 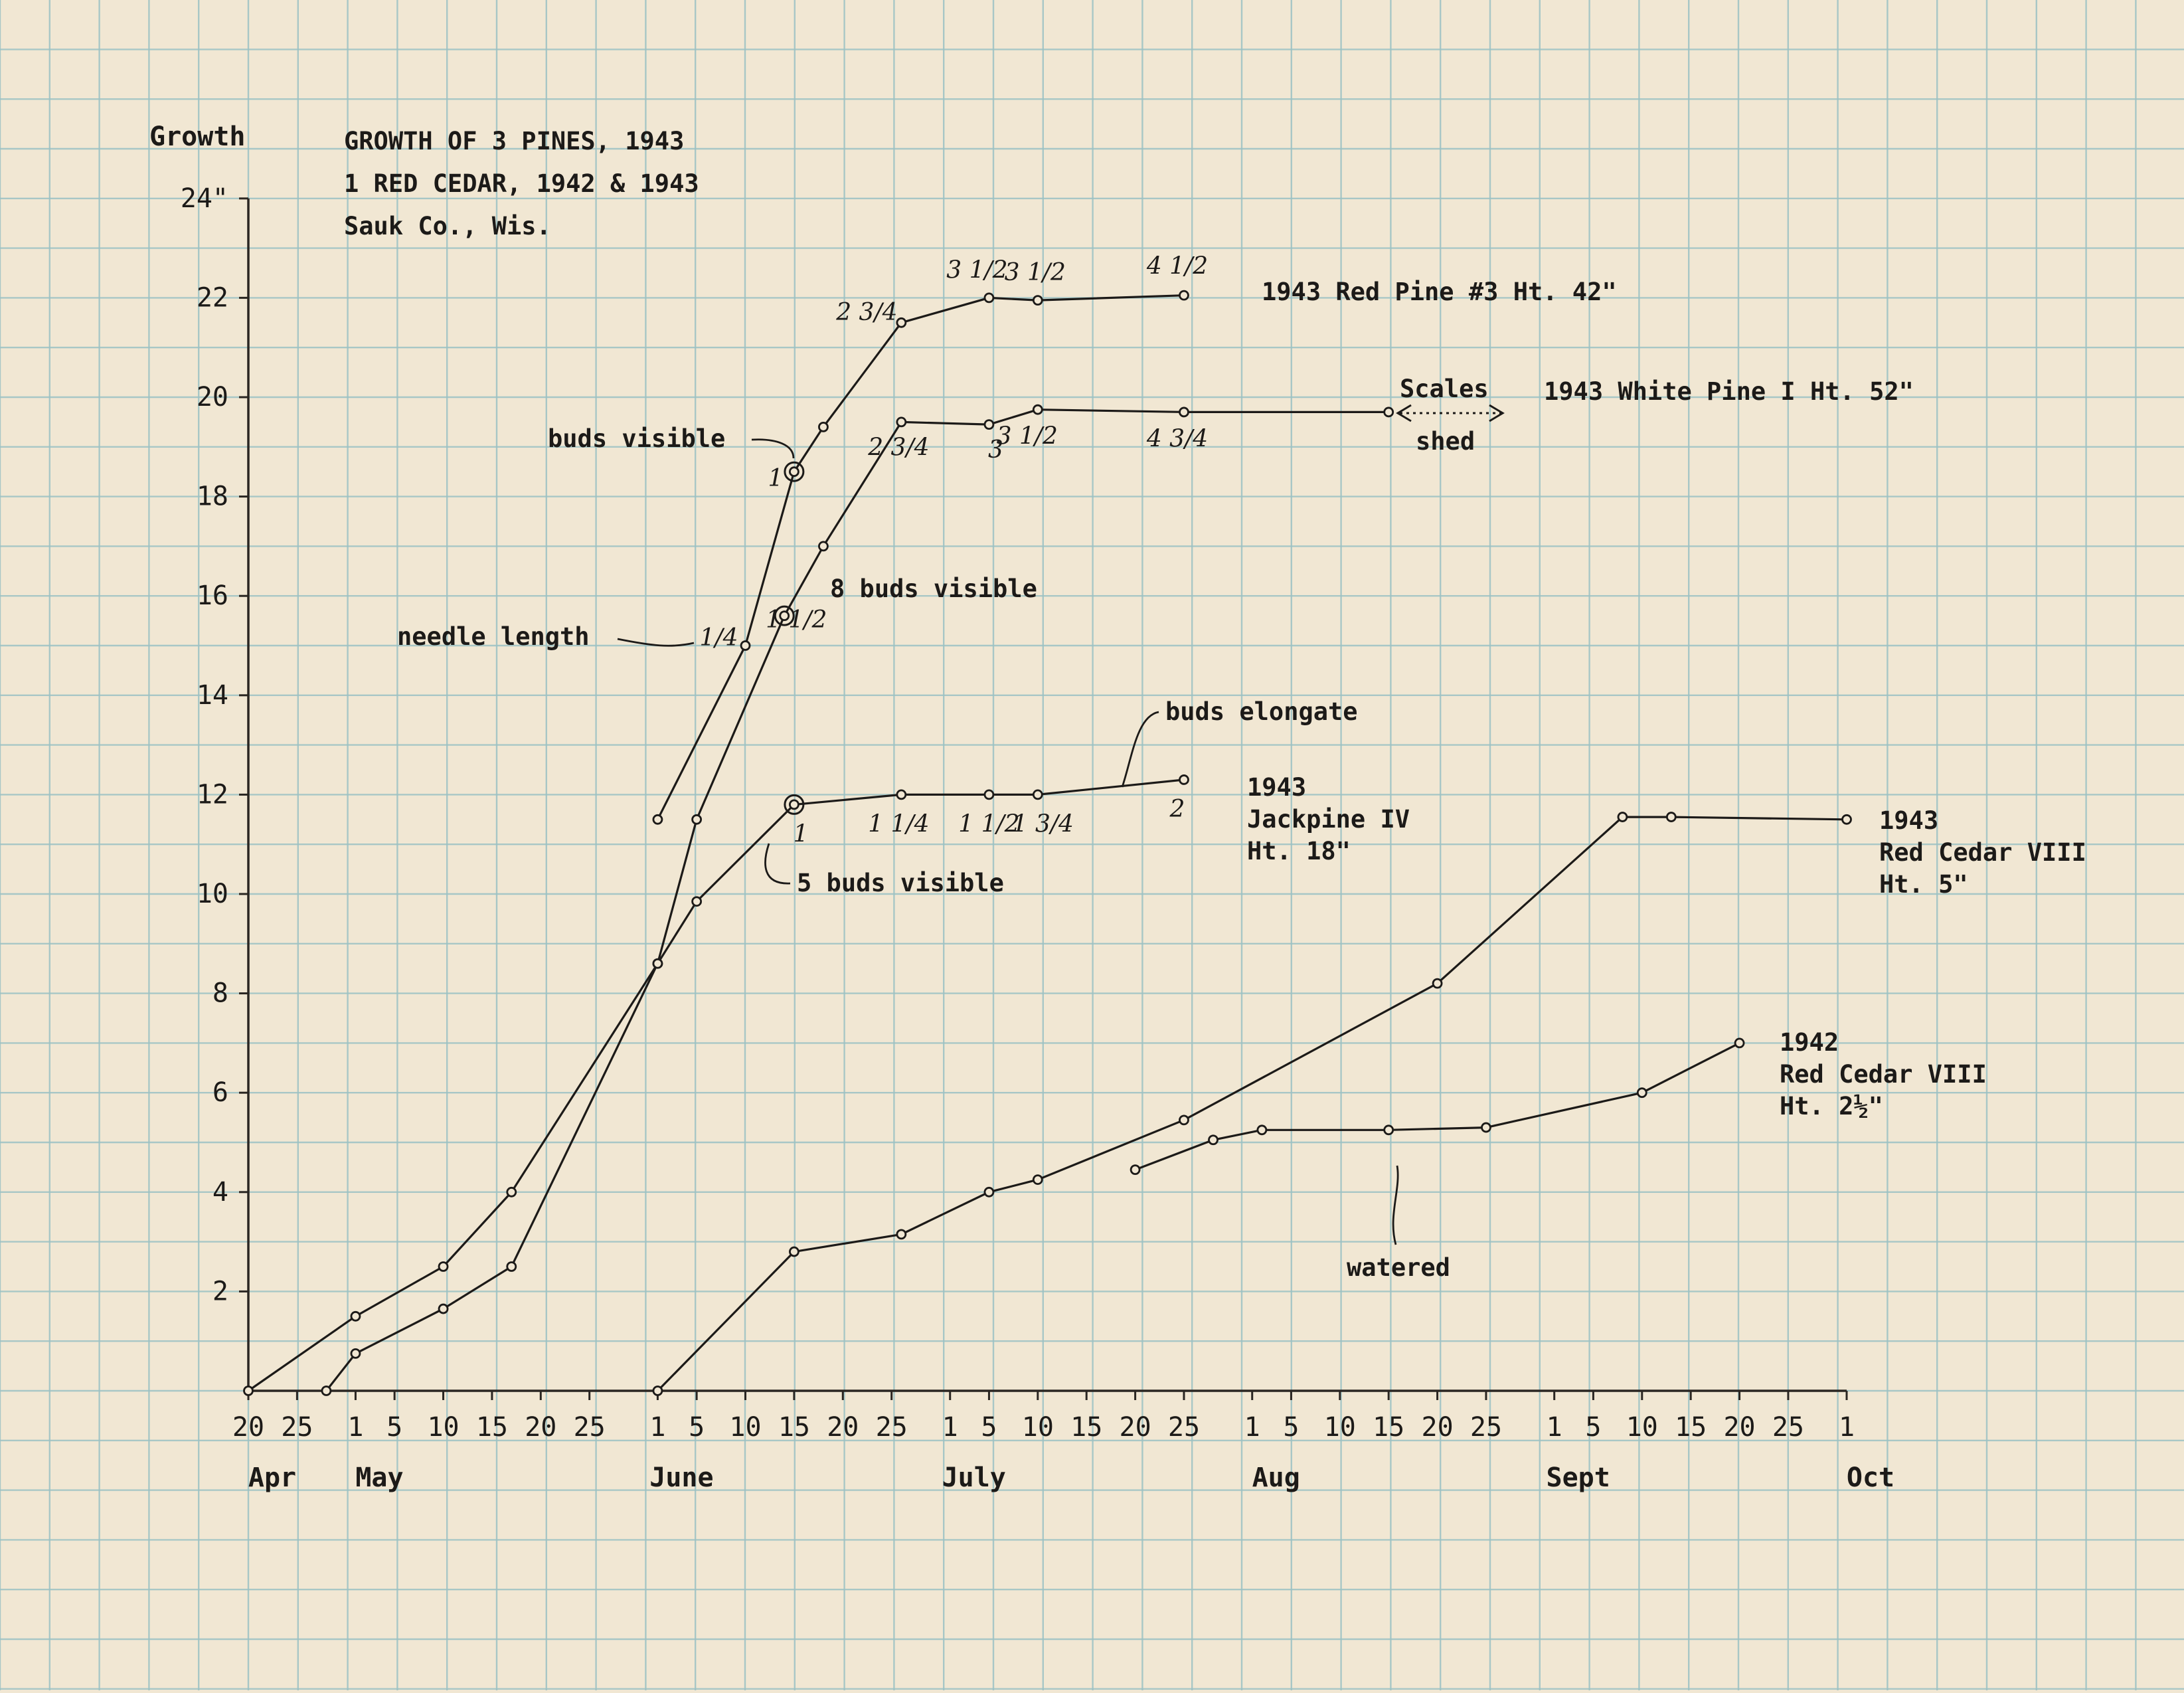 What do you see at coordinates (272, 1478) in the screenshot?
I see `month-label: Apr` at bounding box center [272, 1478].